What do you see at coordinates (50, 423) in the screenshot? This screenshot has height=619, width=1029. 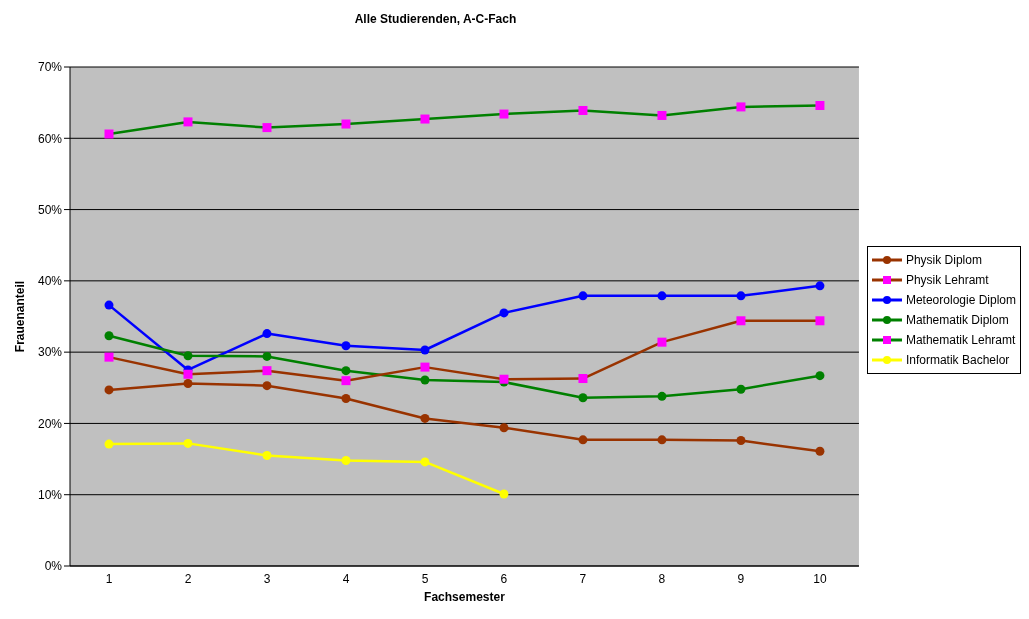 I see `y-tick-label: 20%` at bounding box center [50, 423].